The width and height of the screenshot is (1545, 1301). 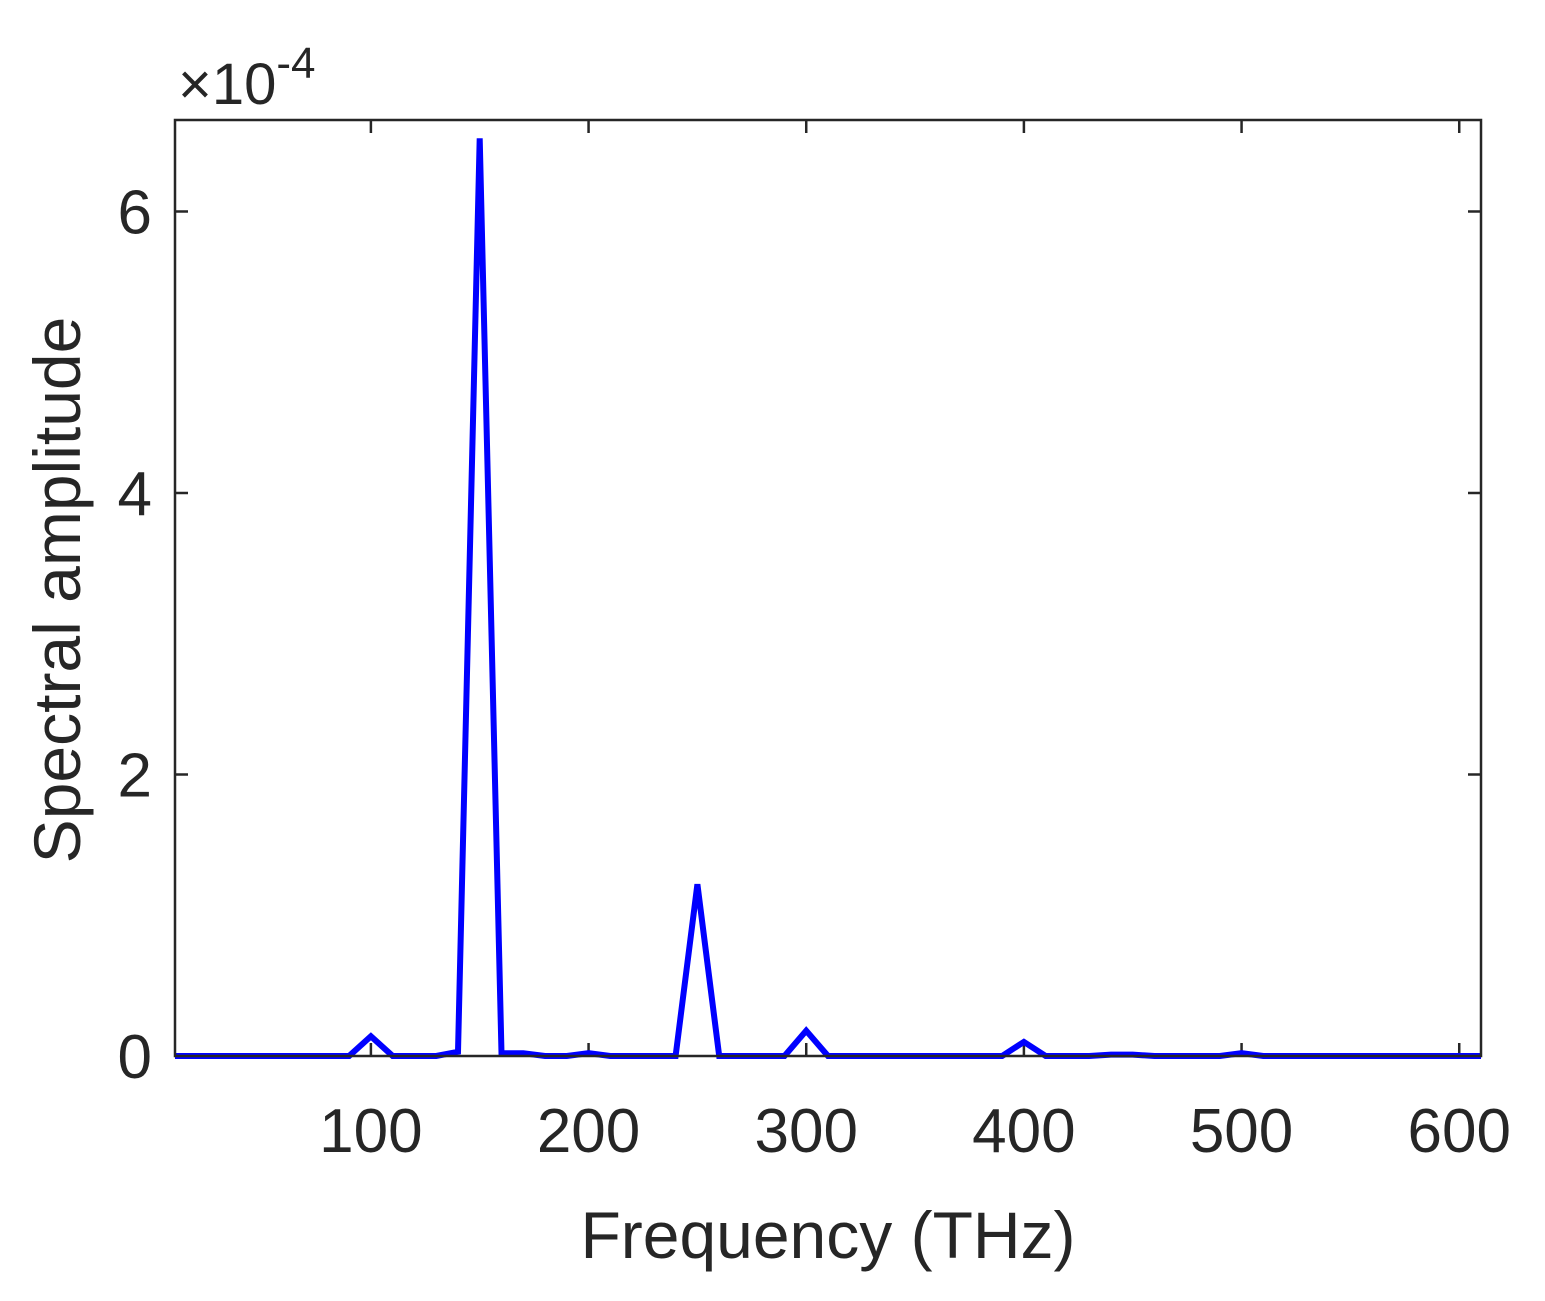 I want to click on y-axis-label: Spectral amplitude, so click(x=57, y=590).